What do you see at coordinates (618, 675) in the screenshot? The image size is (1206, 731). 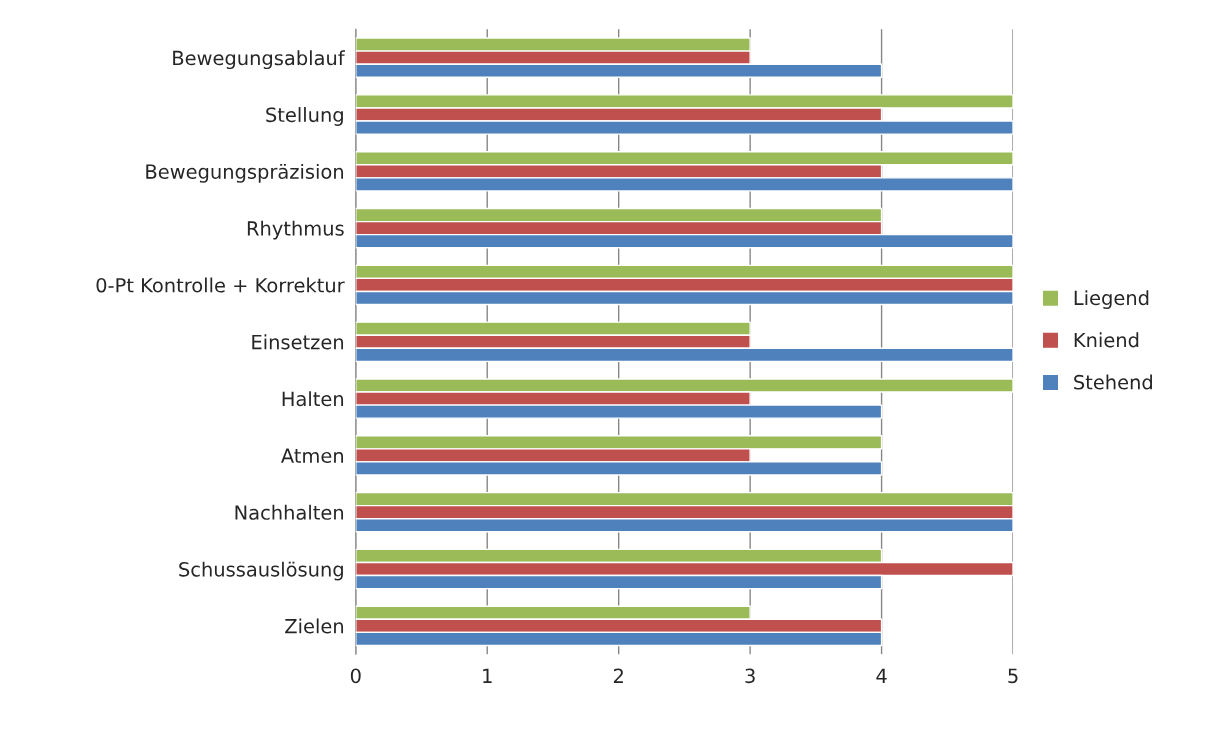 I see `x-tick-label: 2` at bounding box center [618, 675].